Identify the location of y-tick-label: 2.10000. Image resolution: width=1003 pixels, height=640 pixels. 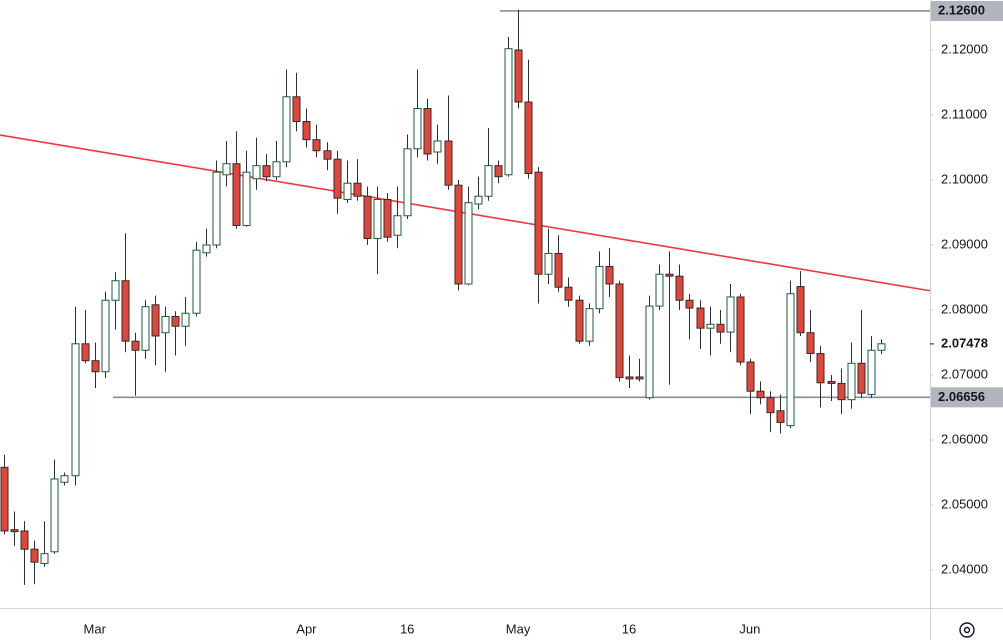
(964, 178).